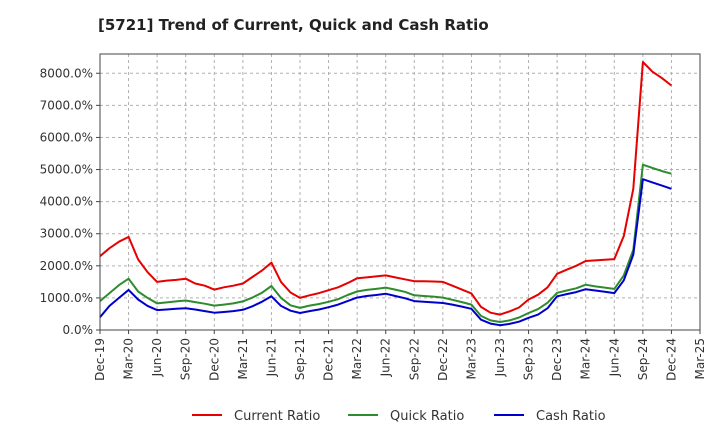  Describe the element at coordinates (643, 359) in the screenshot. I see `x-tick-label: Sep-24` at that location.